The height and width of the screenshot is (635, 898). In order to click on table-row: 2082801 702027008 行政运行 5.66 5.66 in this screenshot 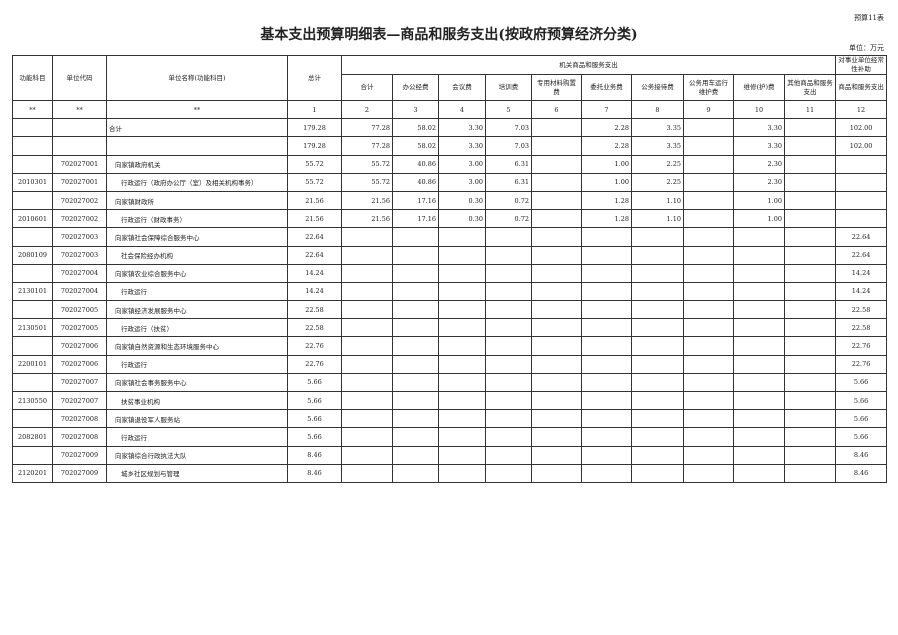, I will do `click(450, 437)`.